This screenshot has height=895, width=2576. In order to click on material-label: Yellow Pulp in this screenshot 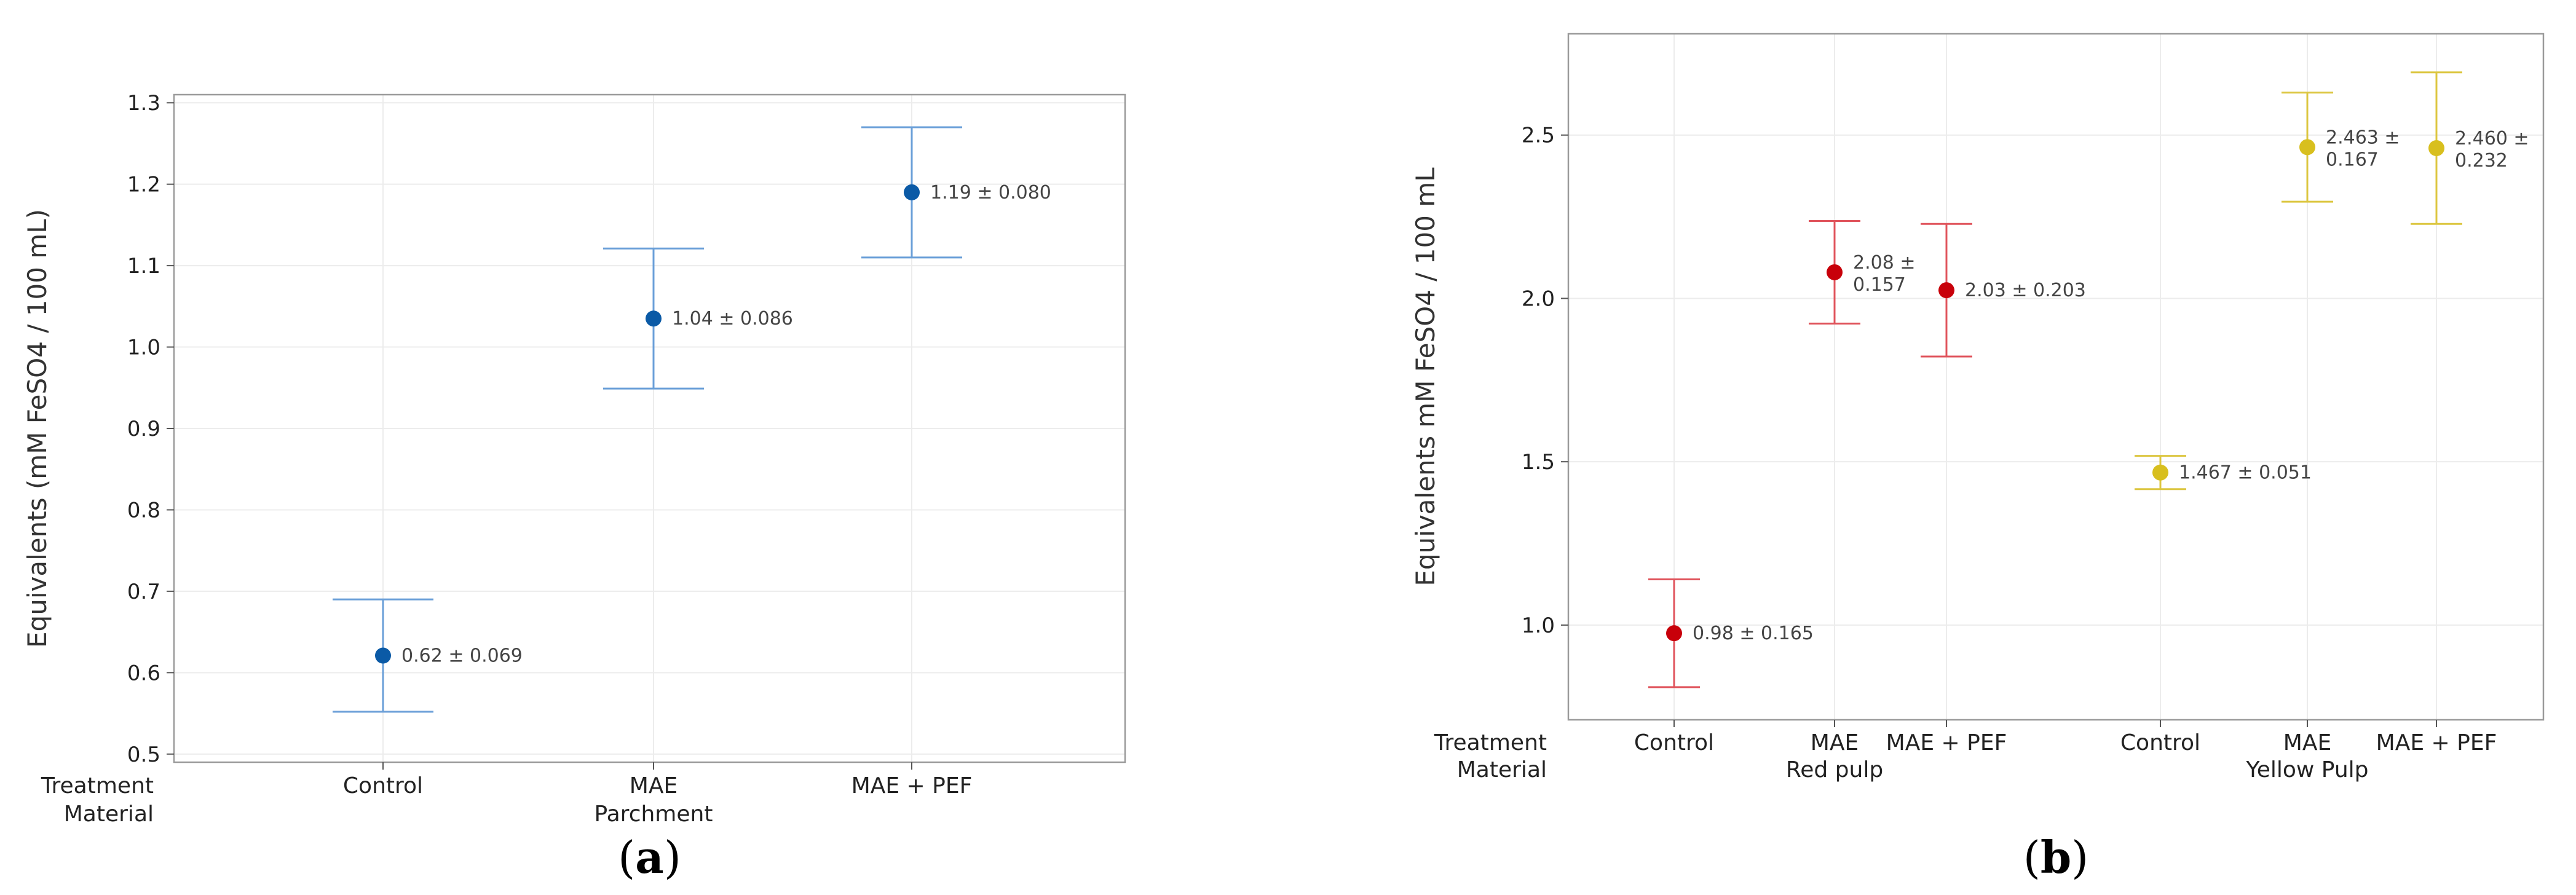, I will do `click(2306, 770)`.